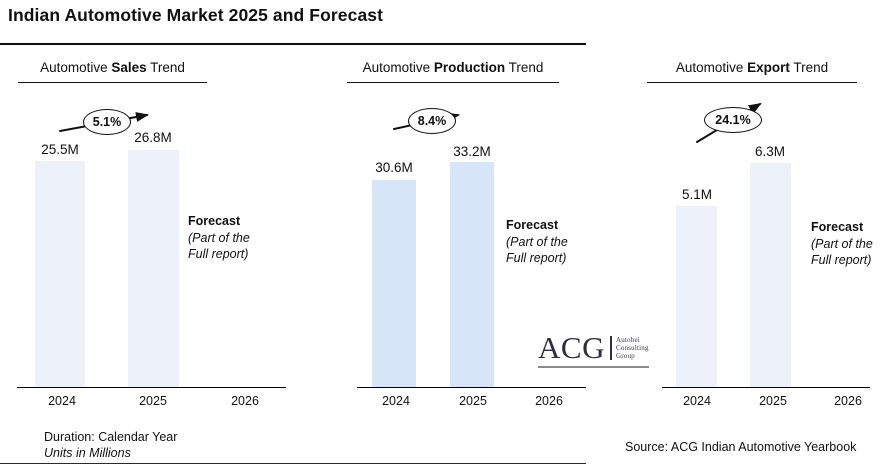 Image resolution: width=881 pixels, height=468 pixels. Describe the element at coordinates (625, 356) in the screenshot. I see `acg-logo-name-line3: Group` at that location.